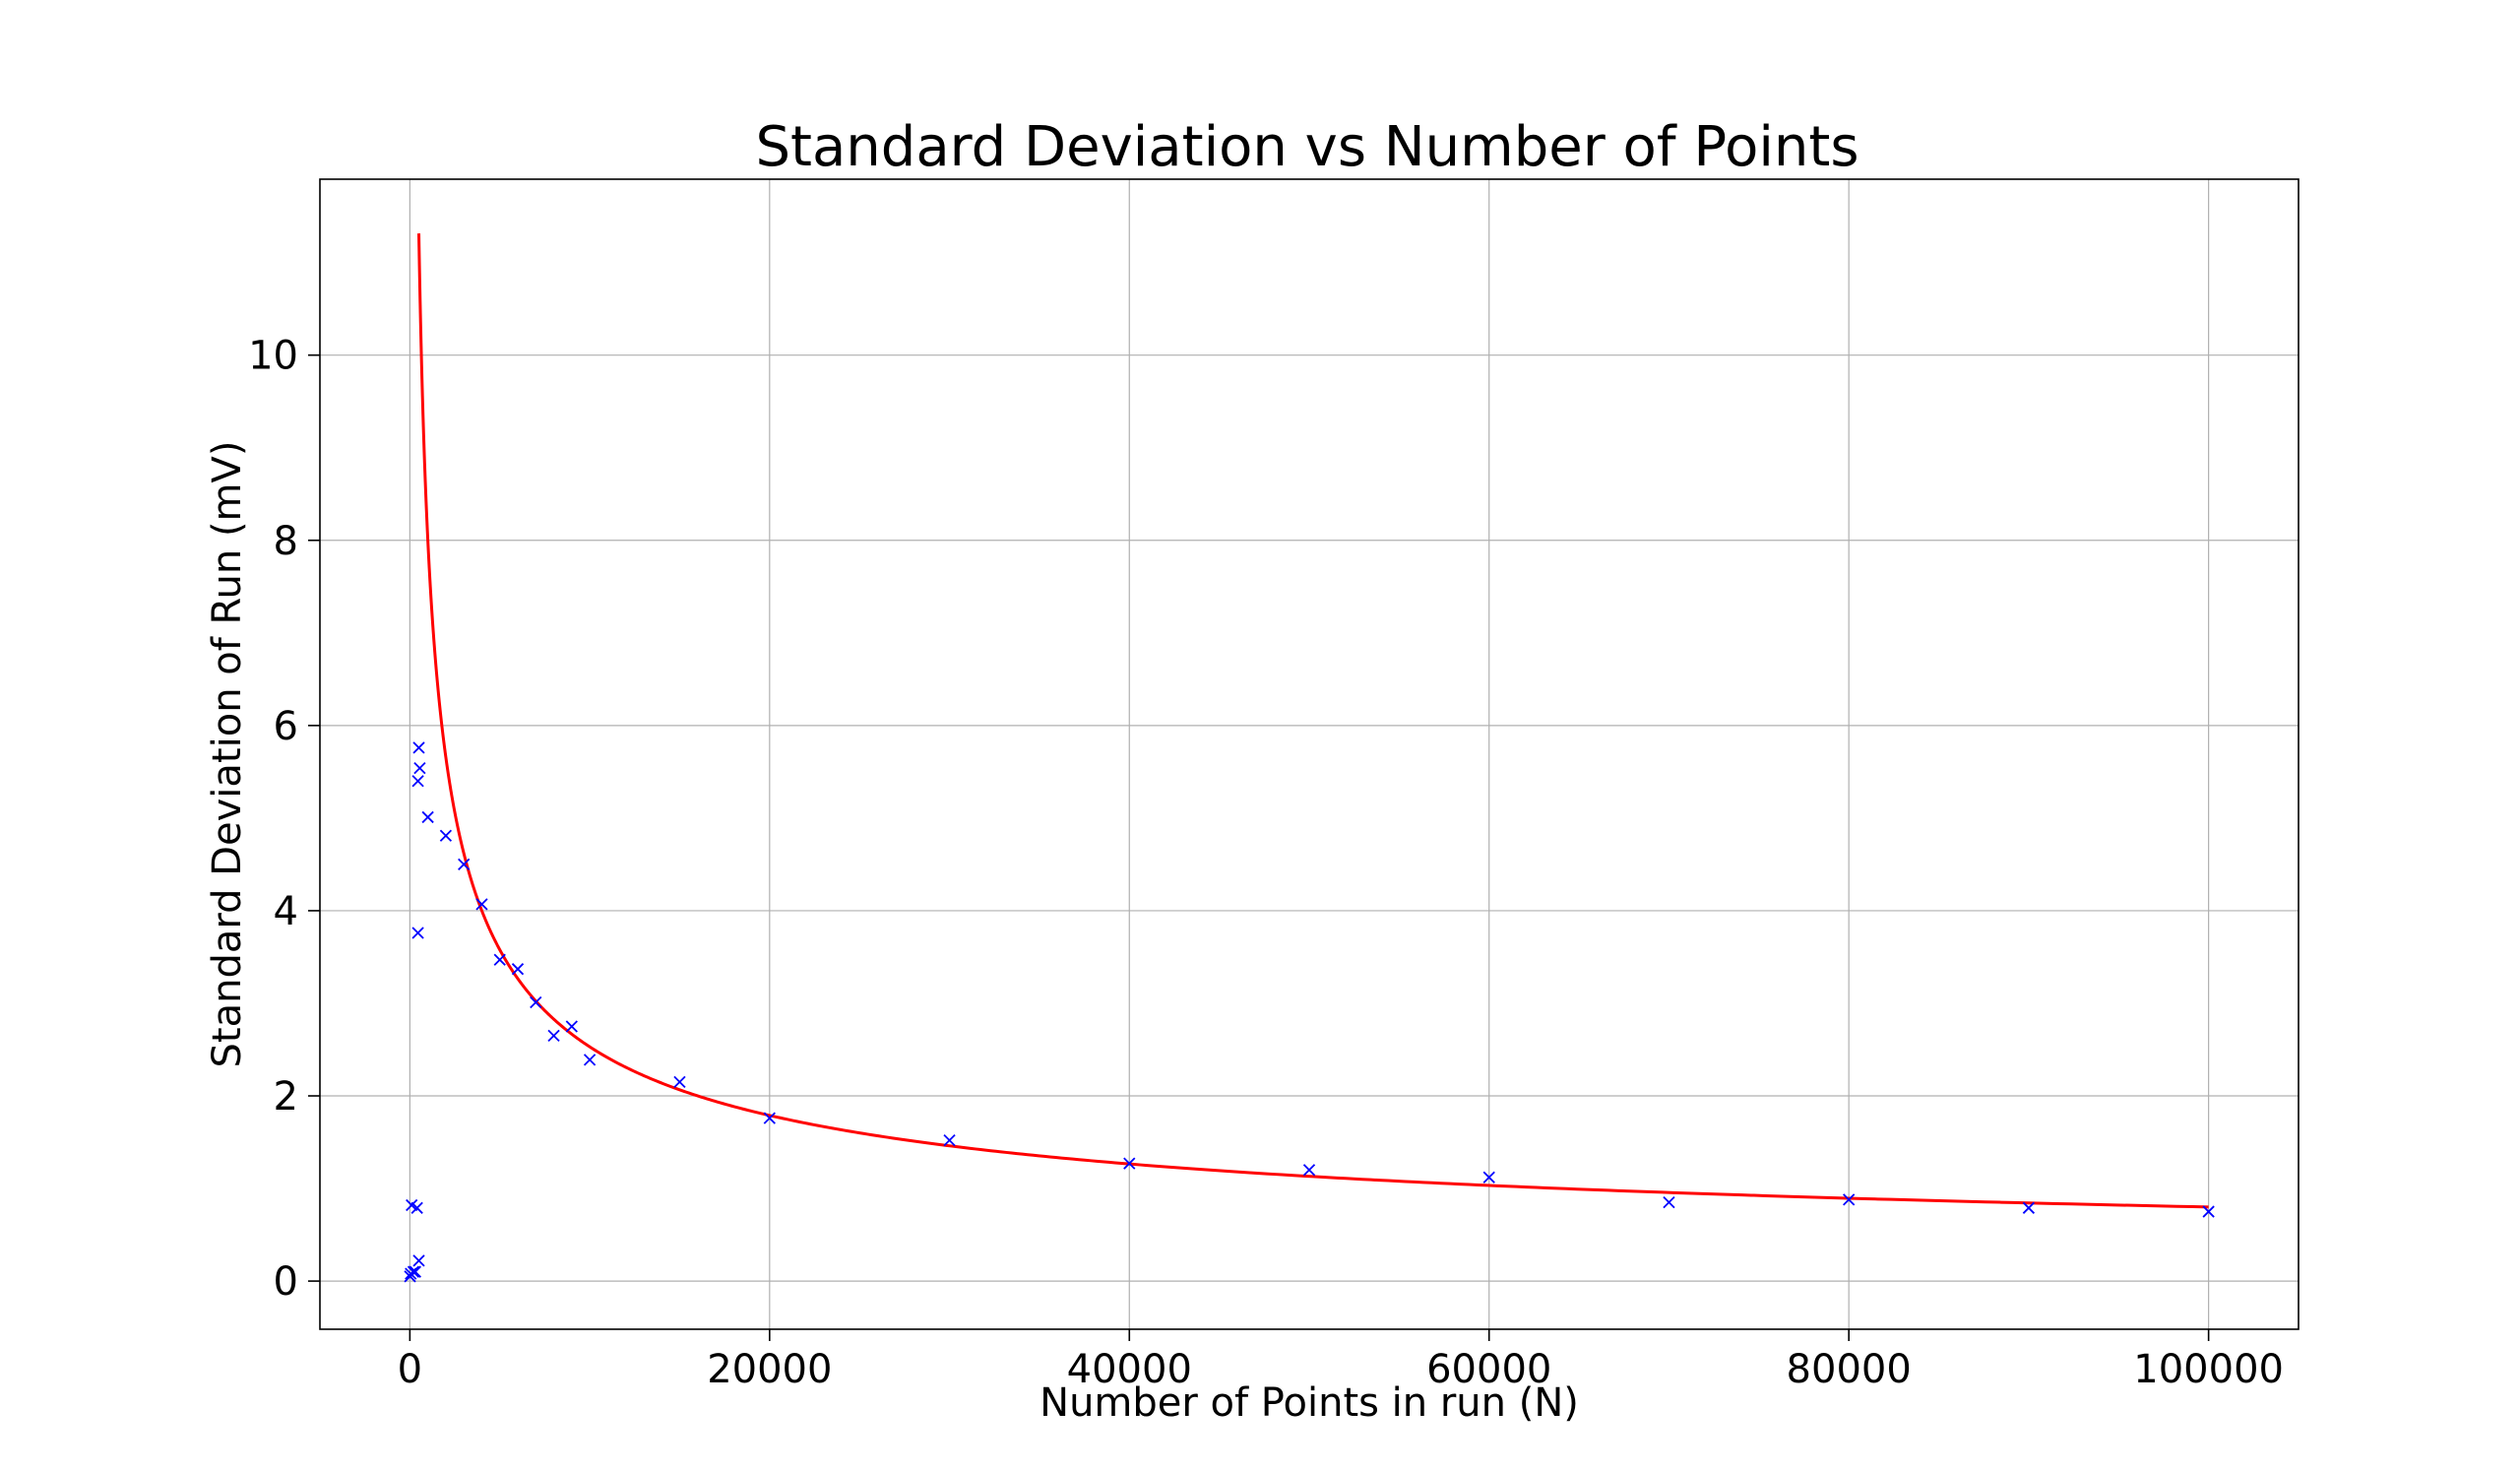  I want to click on y-tick-label: 10, so click(273, 356).